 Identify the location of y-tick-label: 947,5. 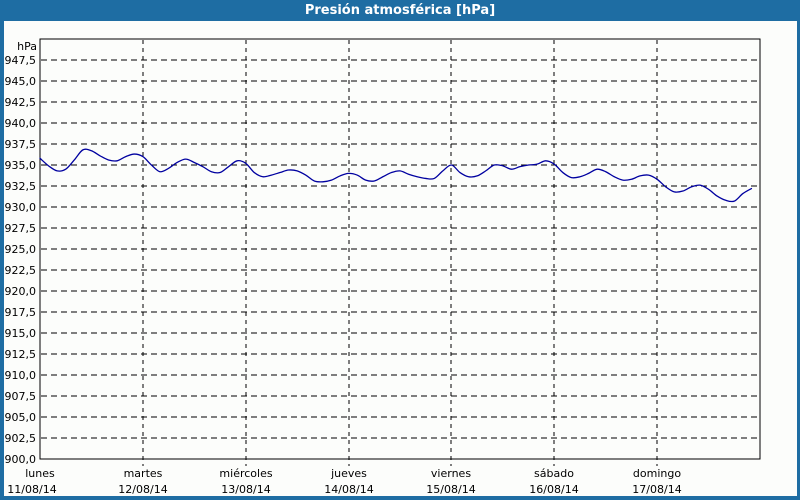
(21, 60).